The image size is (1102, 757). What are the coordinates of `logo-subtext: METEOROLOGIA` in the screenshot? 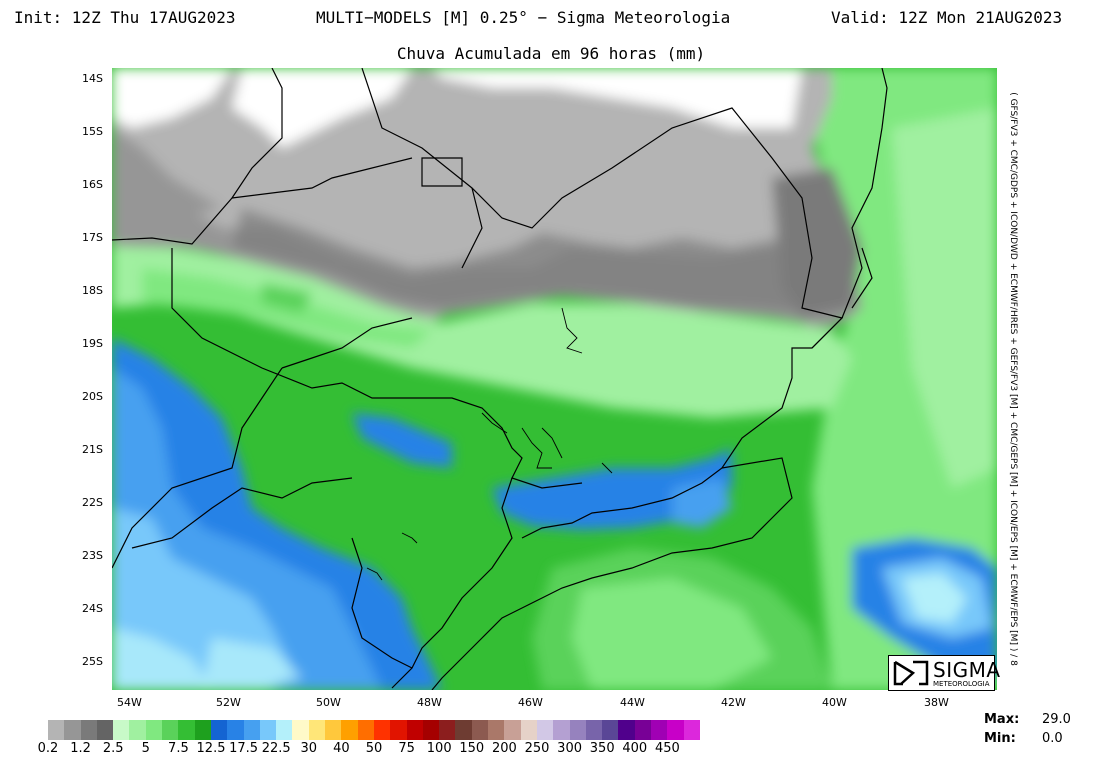 It's located at (961, 684).